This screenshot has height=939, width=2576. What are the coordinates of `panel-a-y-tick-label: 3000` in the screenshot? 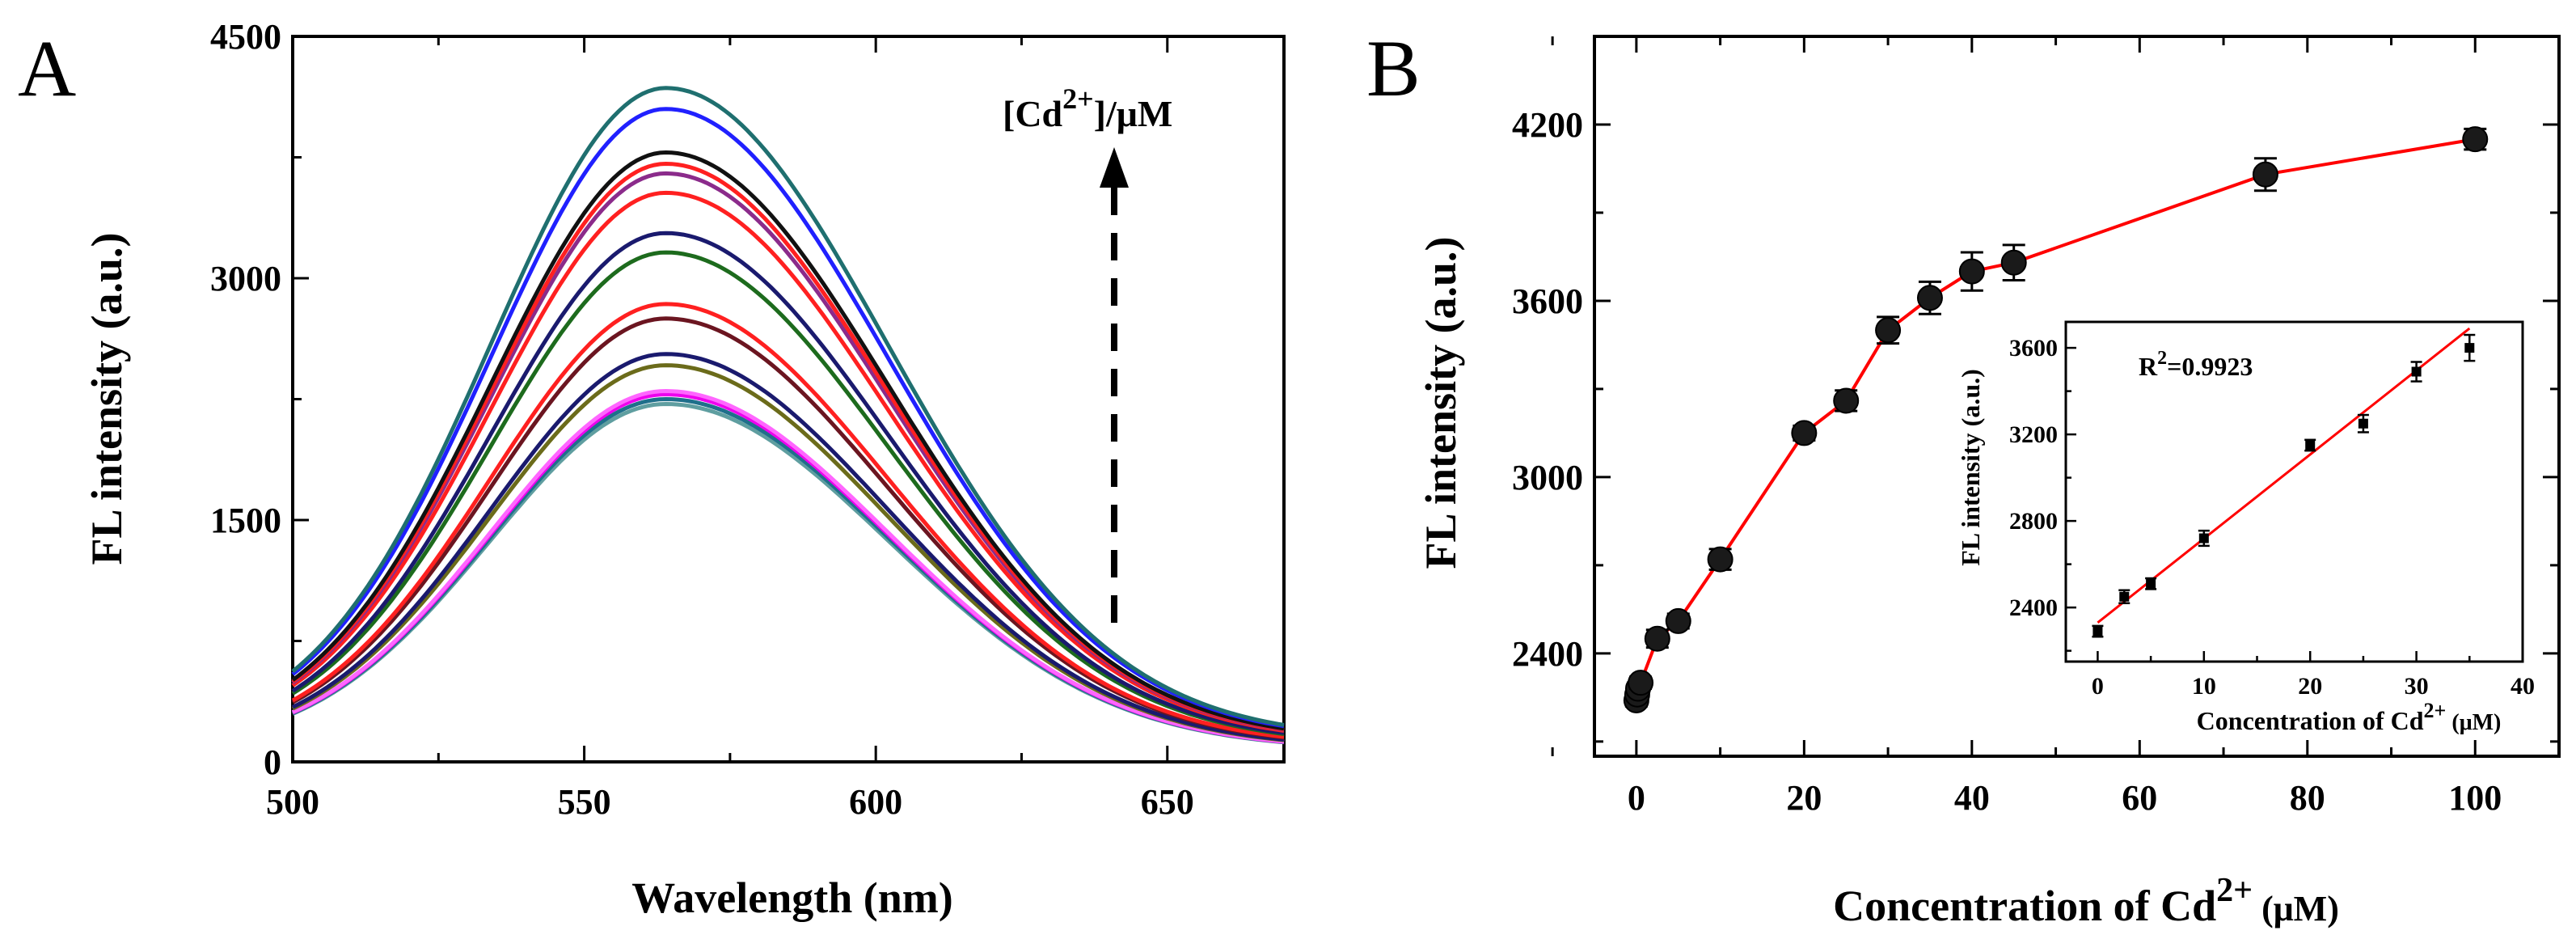 It's located at (245, 278).